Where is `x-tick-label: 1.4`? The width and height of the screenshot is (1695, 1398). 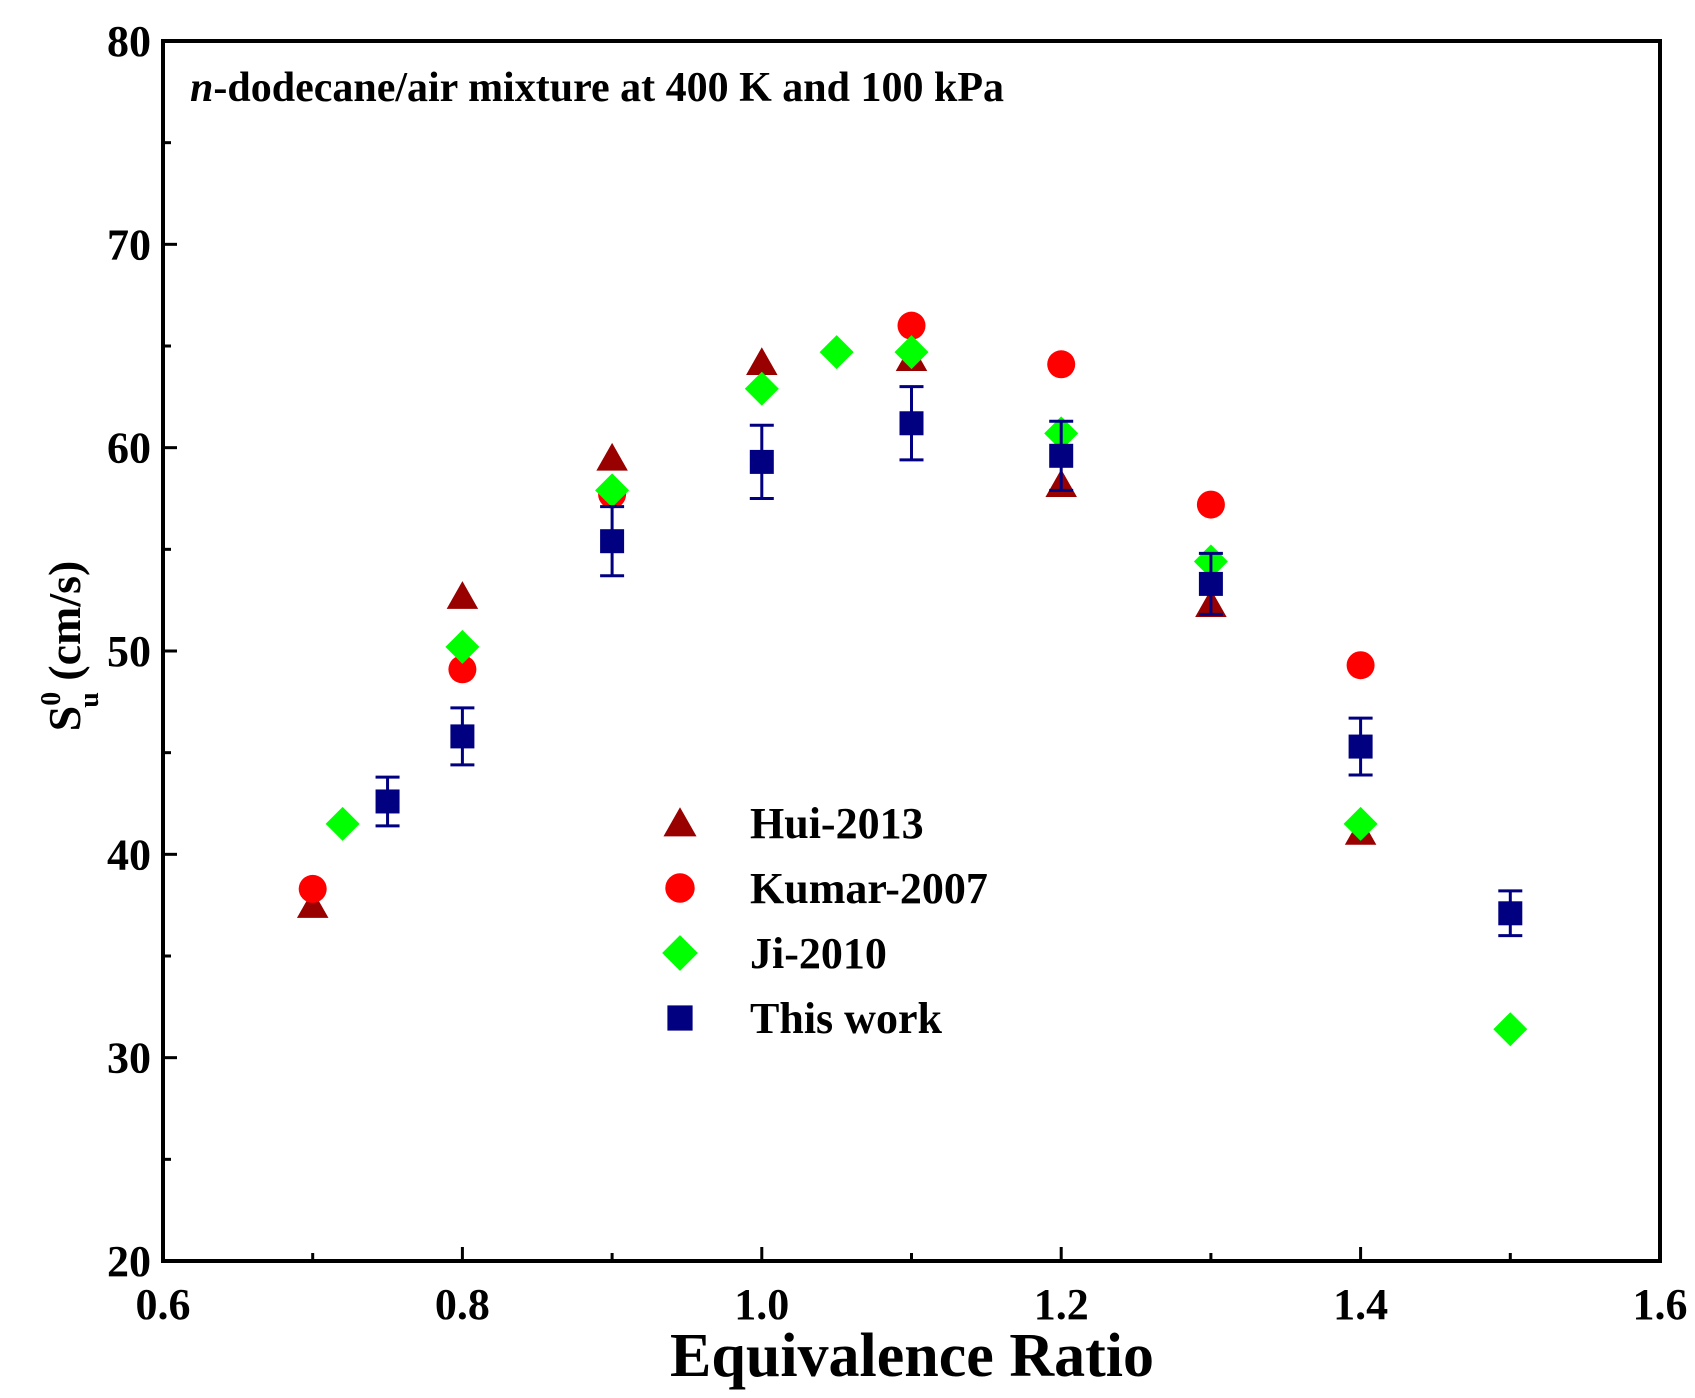
x-tick-label: 1.4 is located at coordinates (1360, 1304).